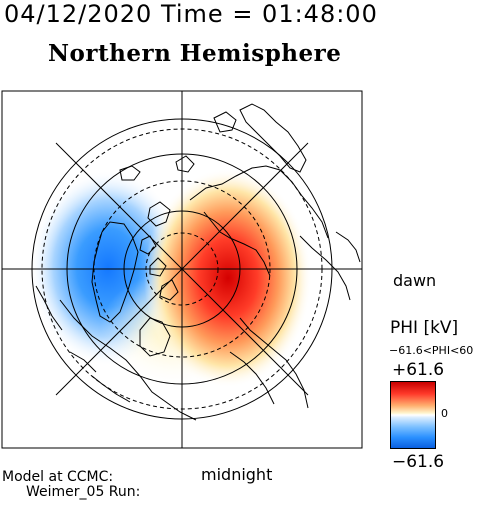 The width and height of the screenshot is (484, 508). Describe the element at coordinates (83, 492) in the screenshot. I see `run-label: Weimer_05 Run:` at that location.